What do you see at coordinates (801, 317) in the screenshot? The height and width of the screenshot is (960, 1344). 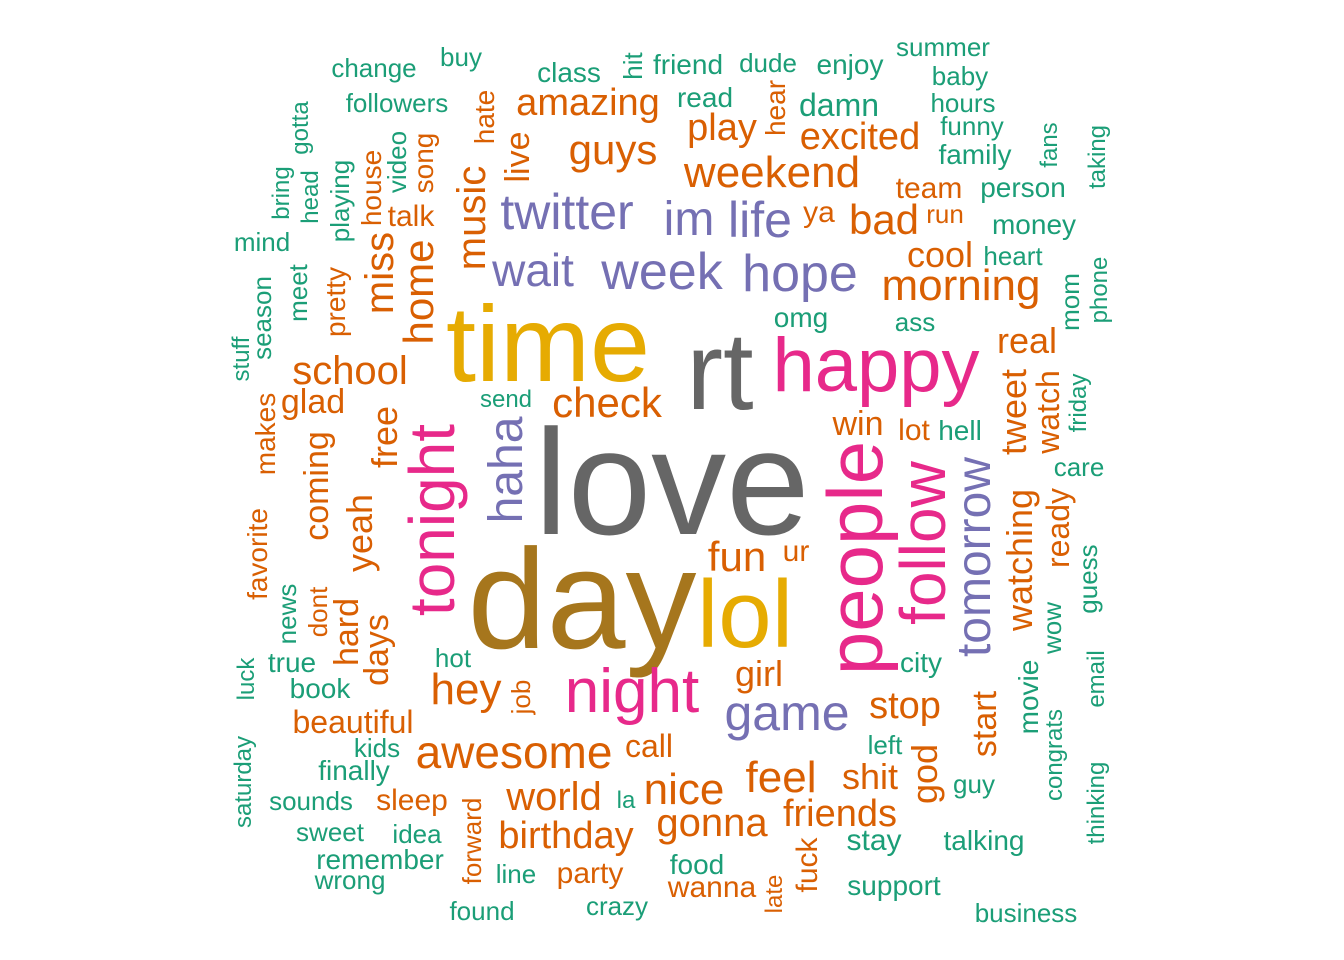 I see `word-omg: omg` at bounding box center [801, 317].